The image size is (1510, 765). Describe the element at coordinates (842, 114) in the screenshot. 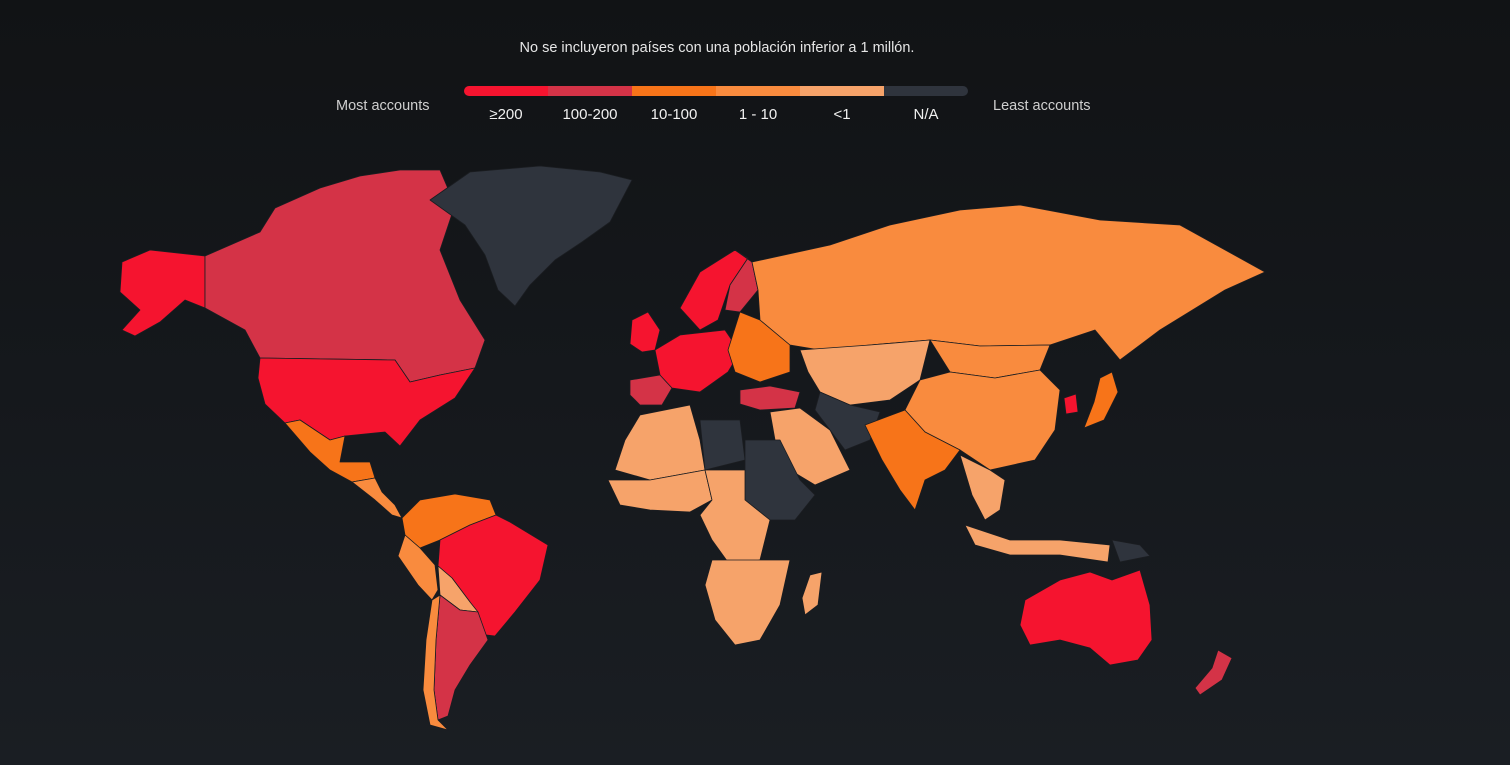

I see `legend-label: <1` at that location.